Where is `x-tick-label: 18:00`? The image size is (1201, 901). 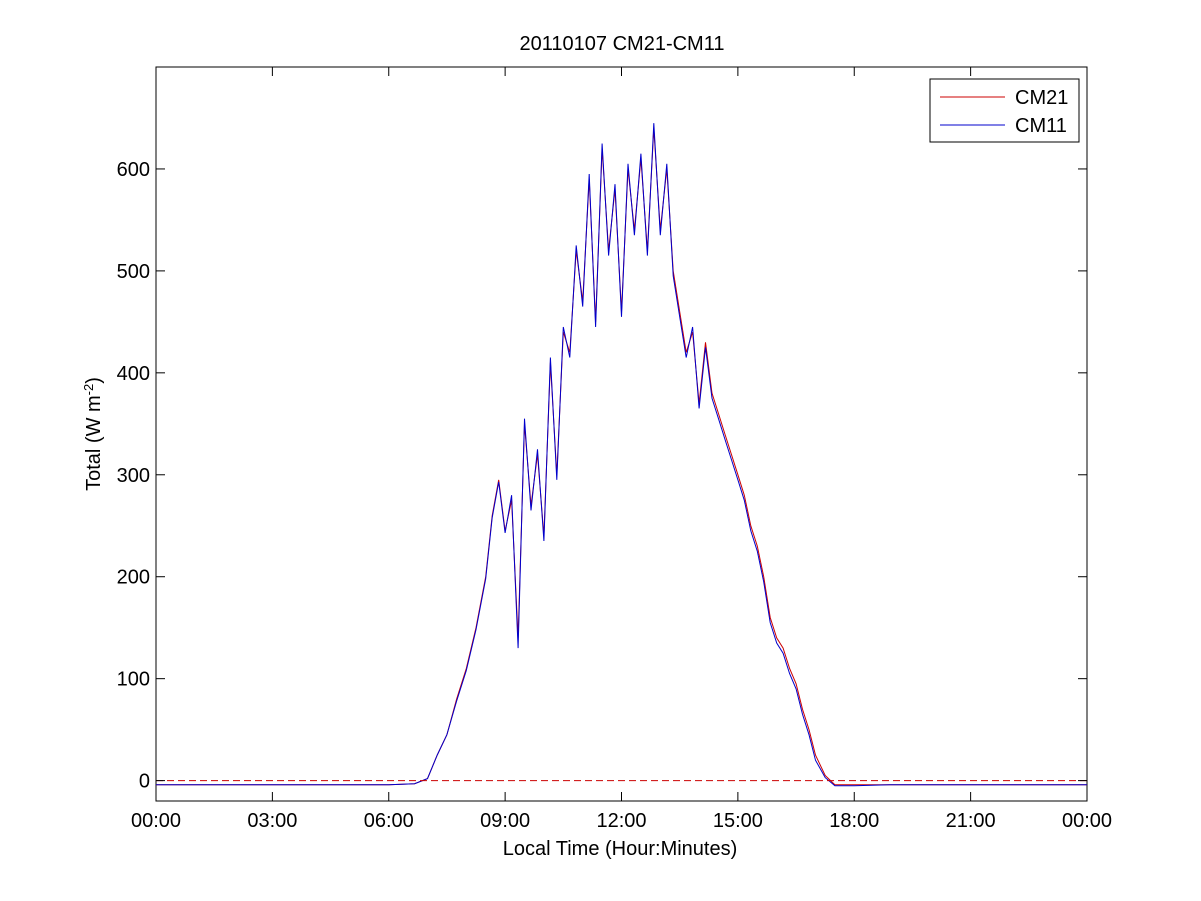 x-tick-label: 18:00 is located at coordinates (854, 821).